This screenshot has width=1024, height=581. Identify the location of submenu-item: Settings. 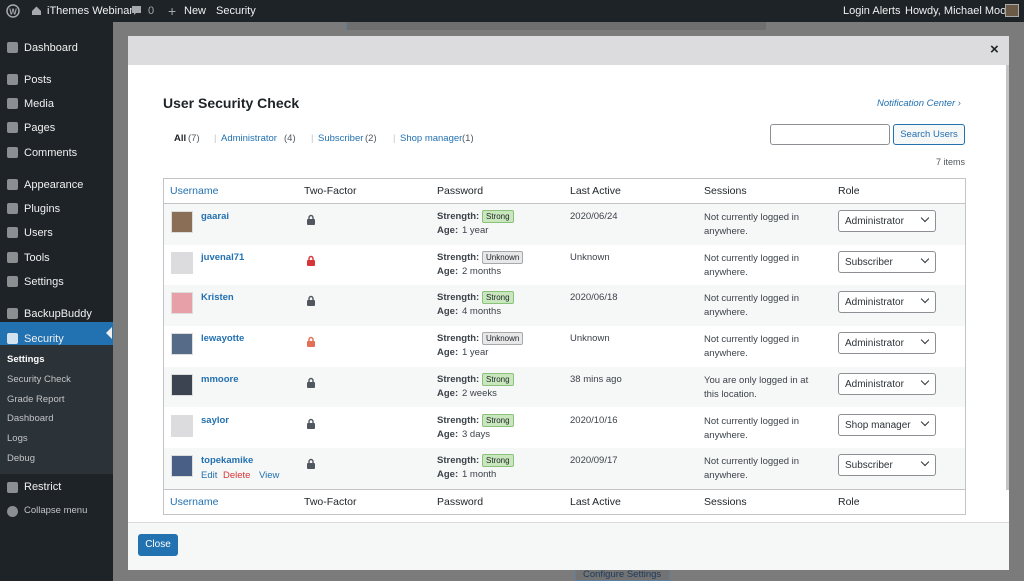
(26, 359).